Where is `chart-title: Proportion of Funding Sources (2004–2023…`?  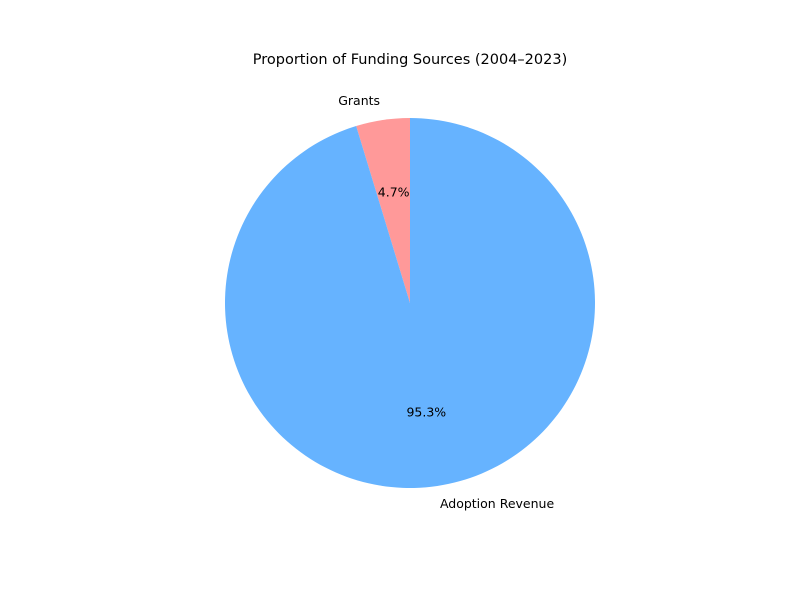
chart-title: Proportion of Funding Sources (2004–2023… is located at coordinates (410, 60).